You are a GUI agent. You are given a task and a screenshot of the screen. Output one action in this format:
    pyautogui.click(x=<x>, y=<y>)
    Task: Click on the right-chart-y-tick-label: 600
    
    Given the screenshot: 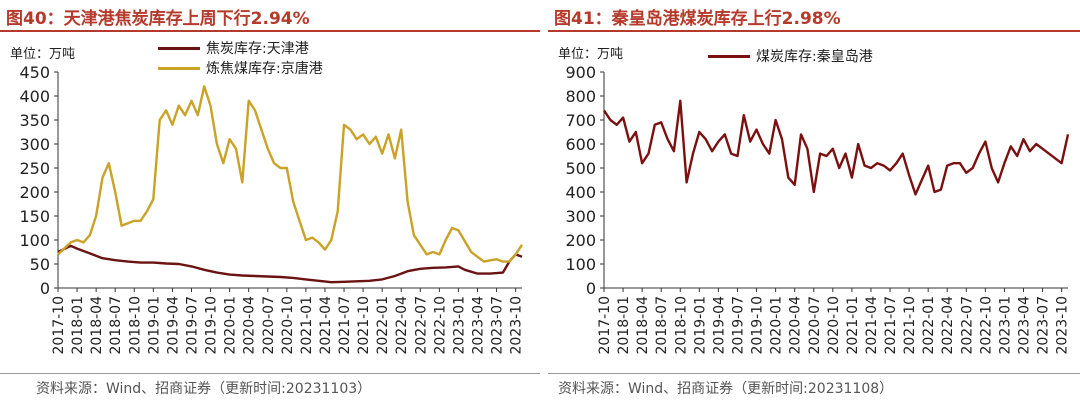 What is the action you would take?
    pyautogui.click(x=580, y=144)
    